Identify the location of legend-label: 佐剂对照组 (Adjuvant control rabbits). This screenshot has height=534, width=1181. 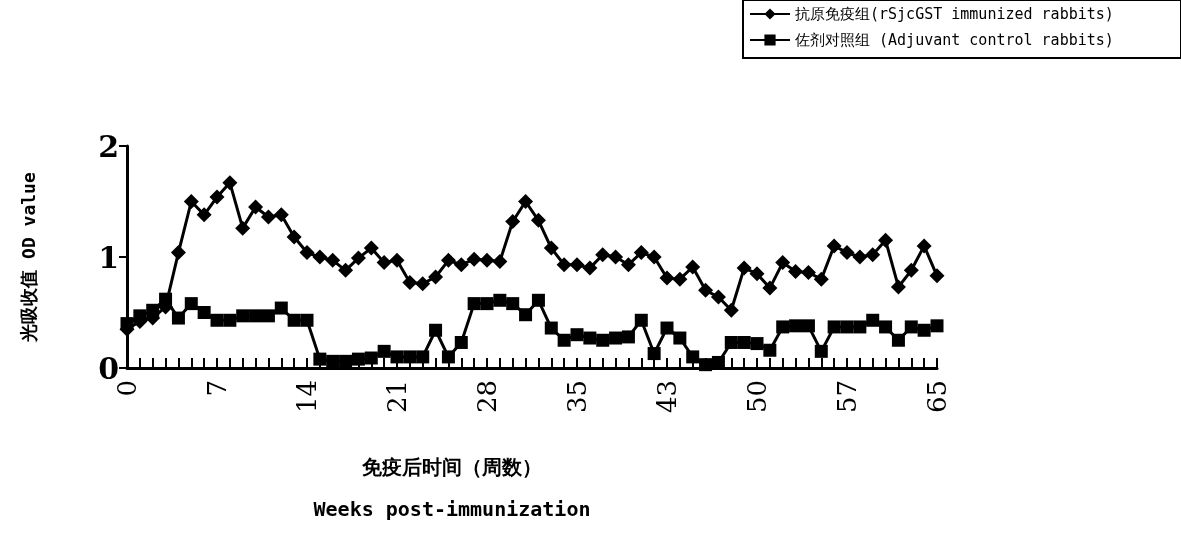
(954, 40).